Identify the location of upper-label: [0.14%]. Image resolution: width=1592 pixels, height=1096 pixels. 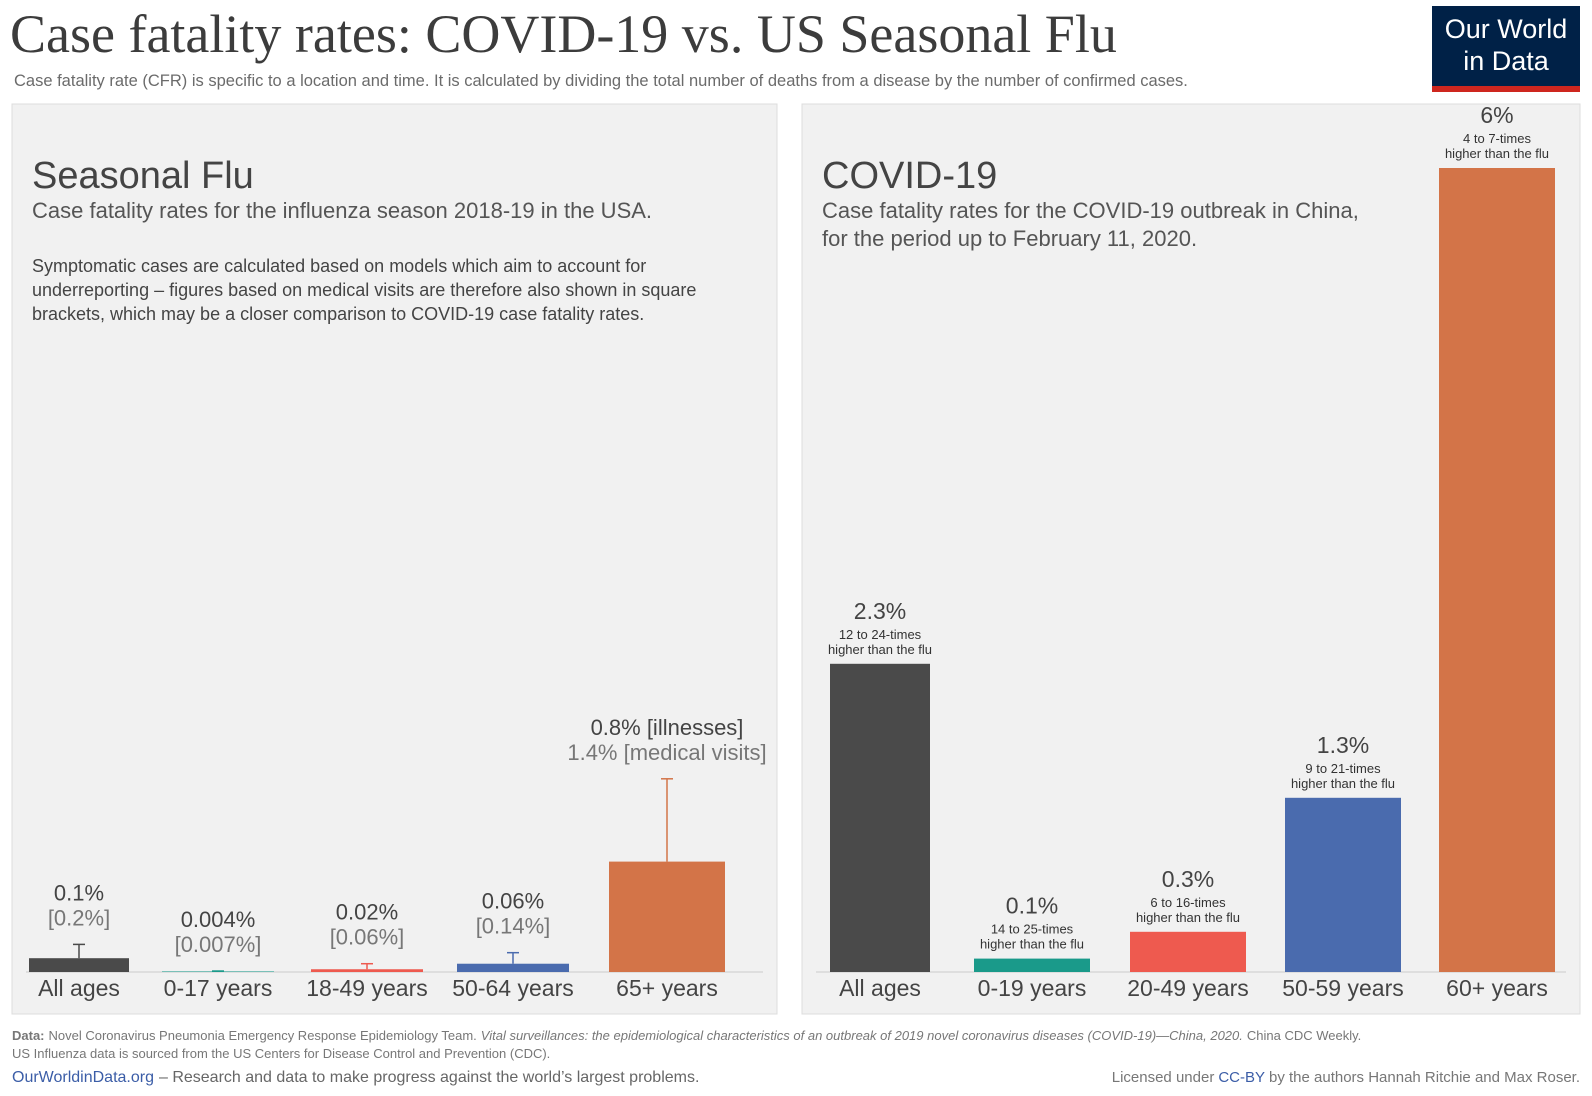
(513, 926).